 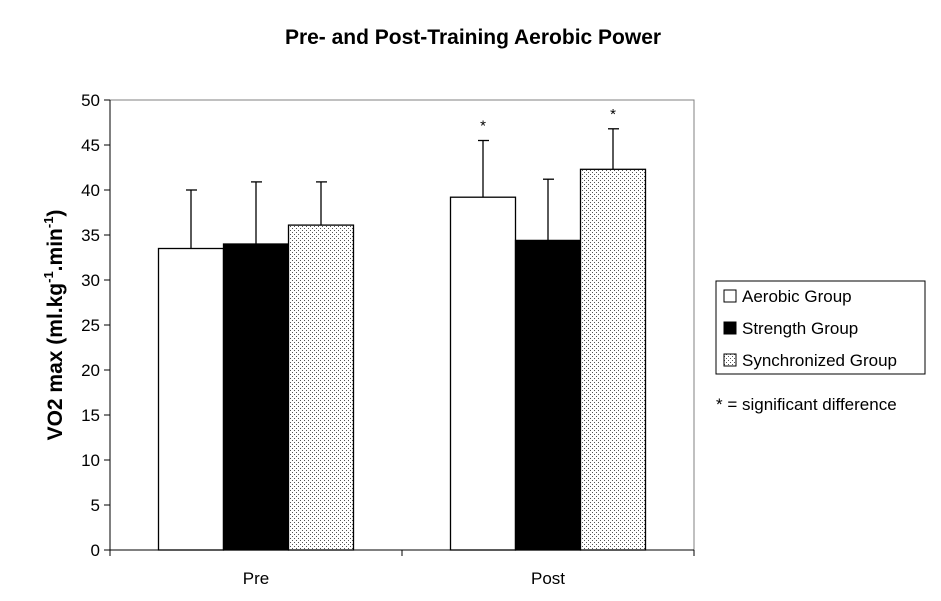 What do you see at coordinates (90, 235) in the screenshot?
I see `y-tick-label: 35` at bounding box center [90, 235].